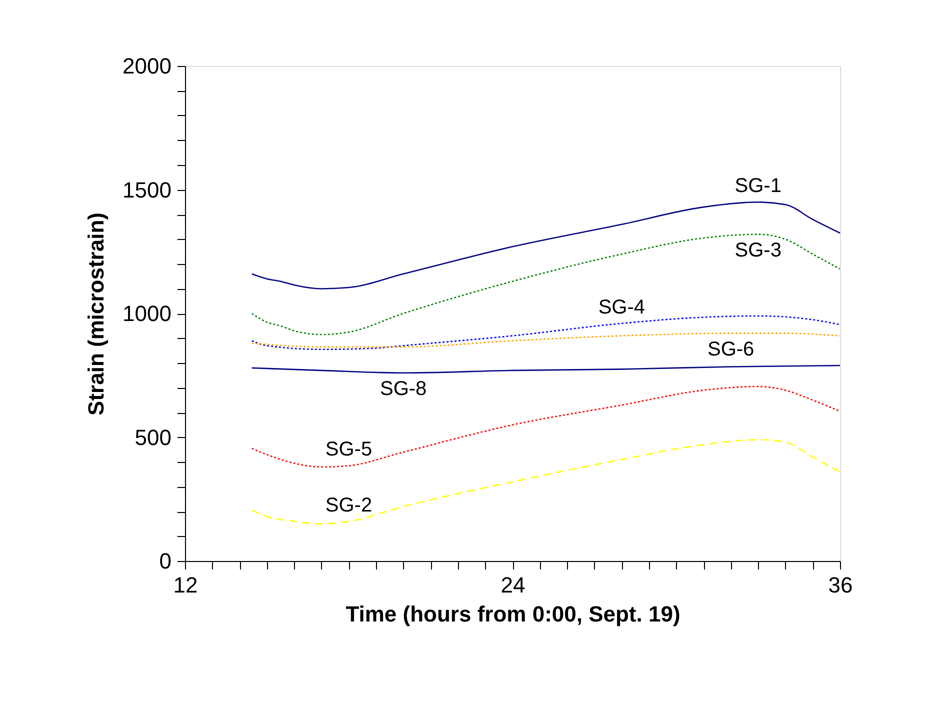 This screenshot has height=715, width=940. Describe the element at coordinates (185, 585) in the screenshot. I see `x-tick-label: 12` at that location.